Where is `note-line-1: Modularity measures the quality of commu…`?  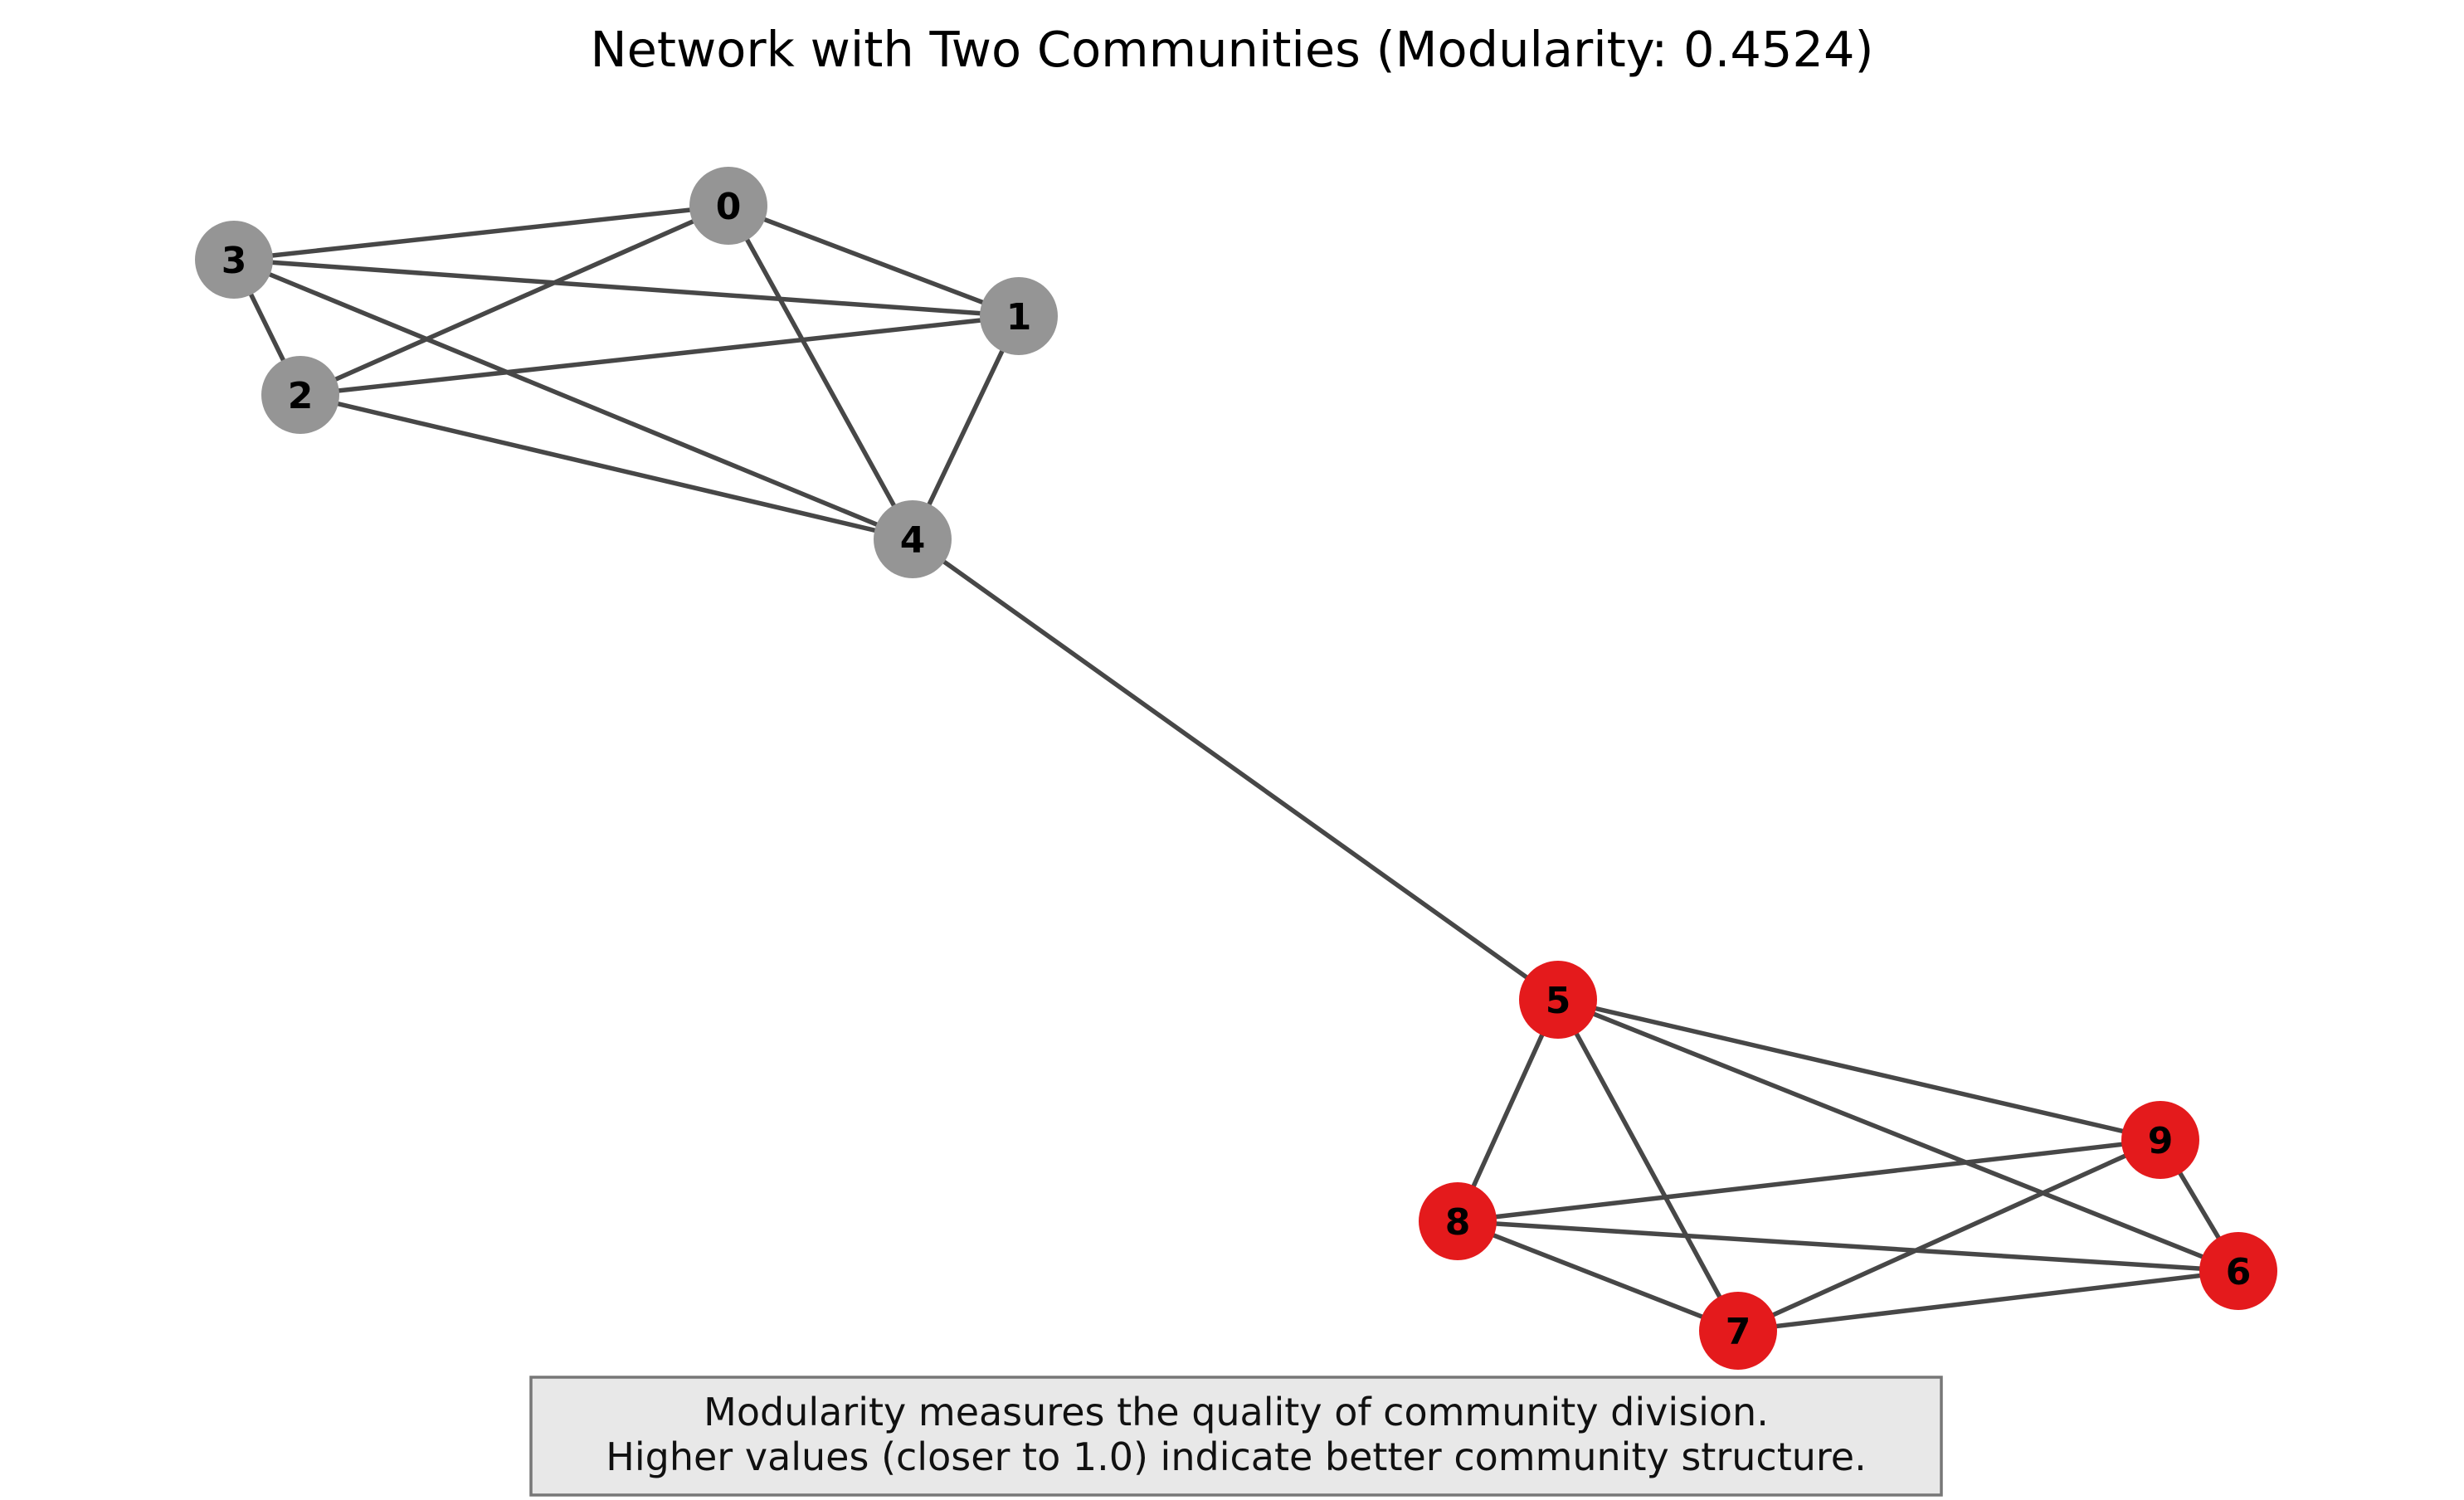 note-line-1: Modularity measures the quality of commu… is located at coordinates (1236, 1412).